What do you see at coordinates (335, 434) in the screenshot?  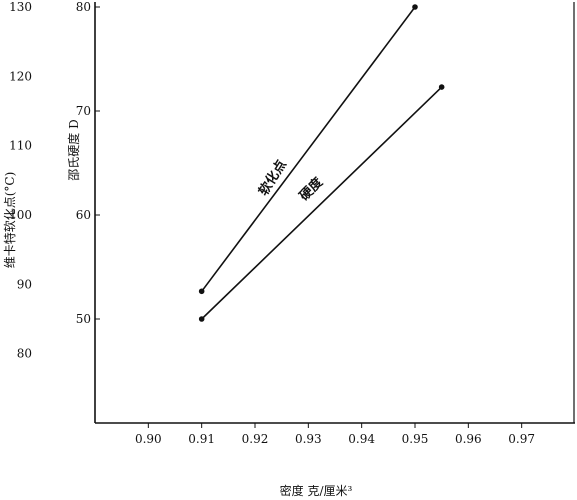 I see `x-axis-ticks: 0.90 0.91 0.92 0.93 0.94 0.95 0.96 0.97` at bounding box center [335, 434].